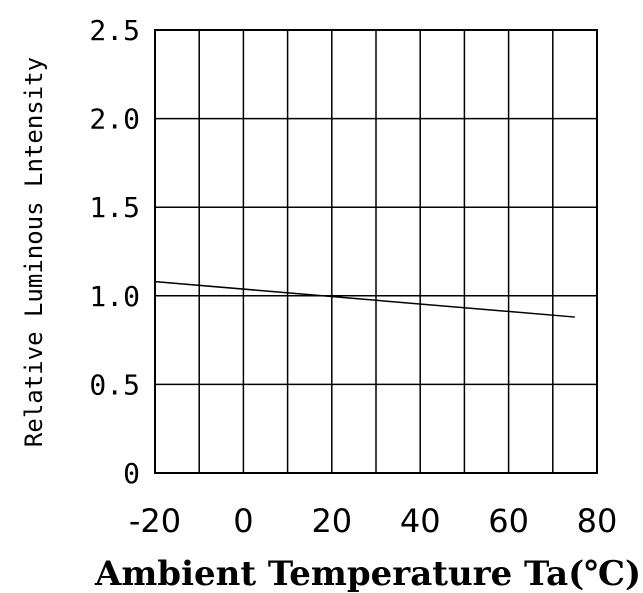 This screenshot has width=643, height=593. Describe the element at coordinates (508, 521) in the screenshot. I see `x-tick-label: 60` at that location.